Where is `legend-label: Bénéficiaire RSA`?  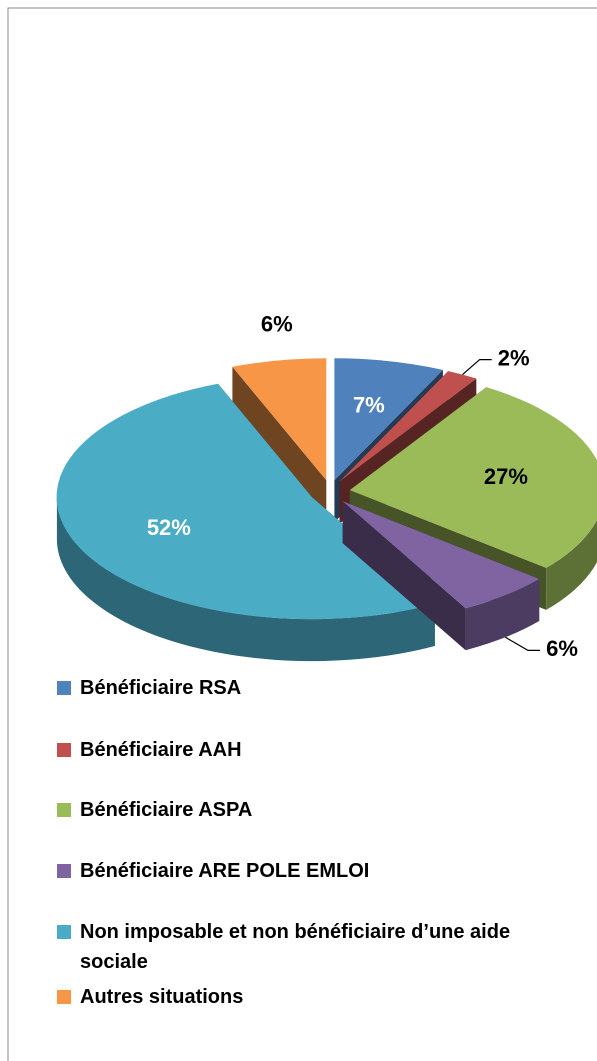 legend-label: Bénéficiaire RSA is located at coordinates (161, 688).